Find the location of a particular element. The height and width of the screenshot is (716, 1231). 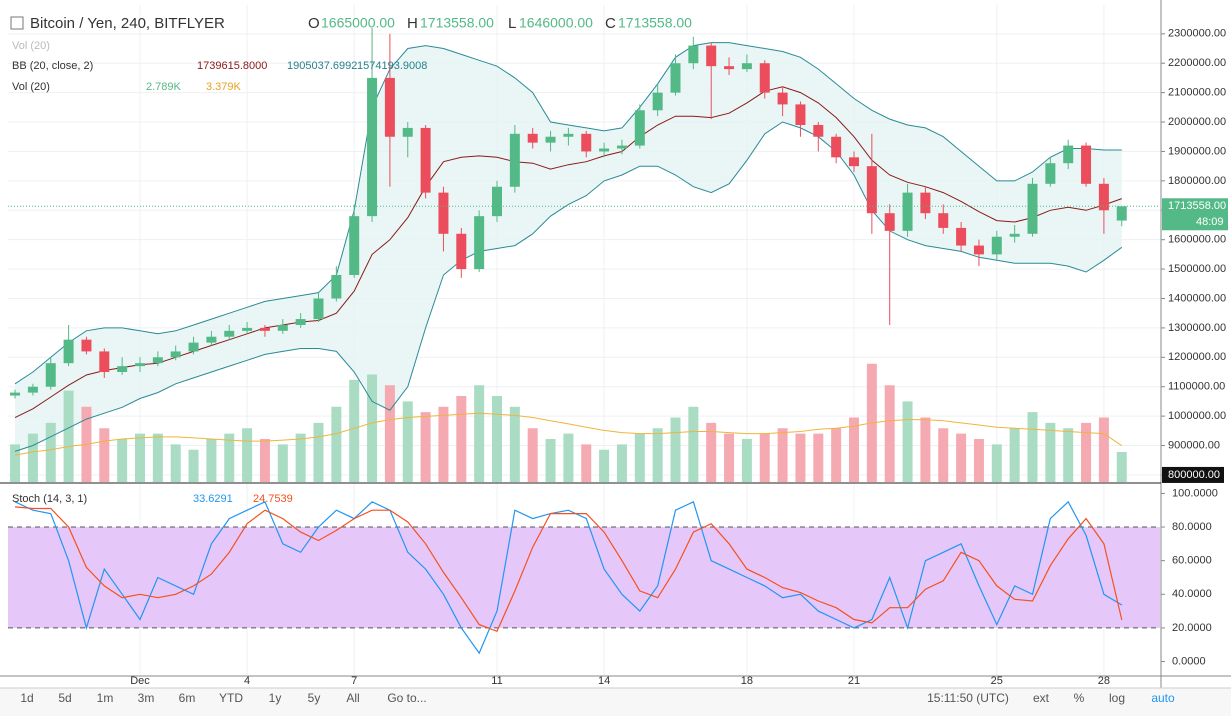

toolbar-button: % is located at coordinates (1079, 698).